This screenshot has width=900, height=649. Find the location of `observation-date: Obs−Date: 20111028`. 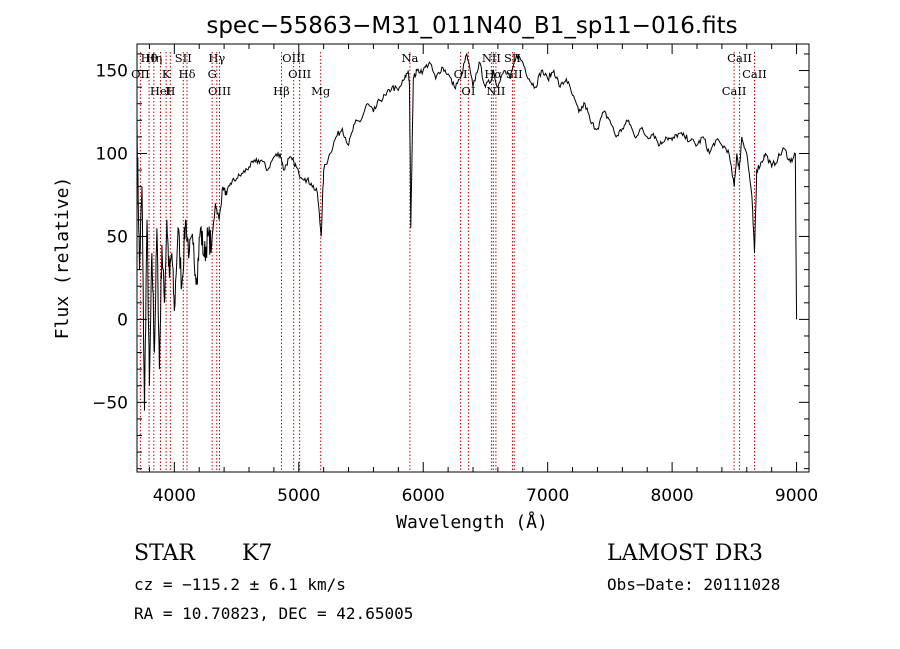

observation-date: Obs−Date: 20111028 is located at coordinates (693, 584).